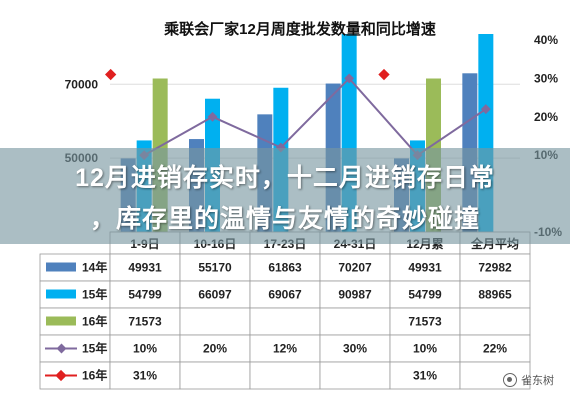 This screenshot has height=400, width=570. I want to click on data-label-3-3: 30%, so click(355, 349).